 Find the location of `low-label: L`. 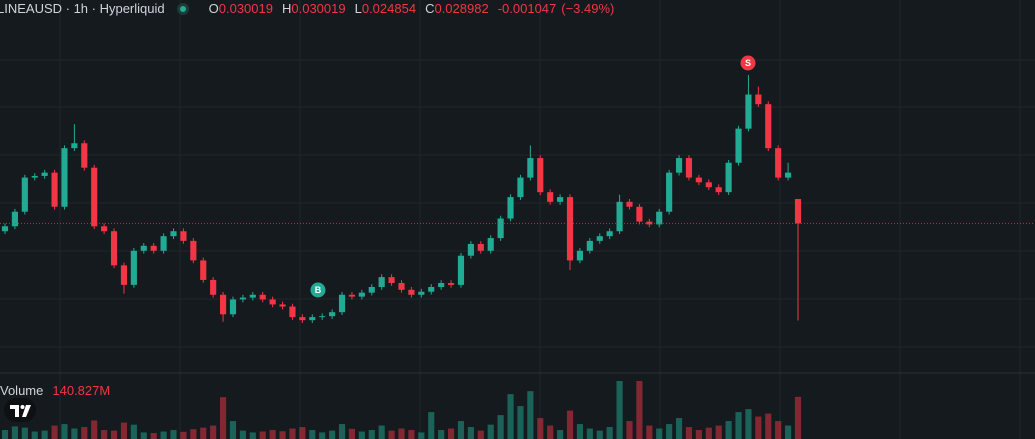

low-label: L is located at coordinates (358, 8).